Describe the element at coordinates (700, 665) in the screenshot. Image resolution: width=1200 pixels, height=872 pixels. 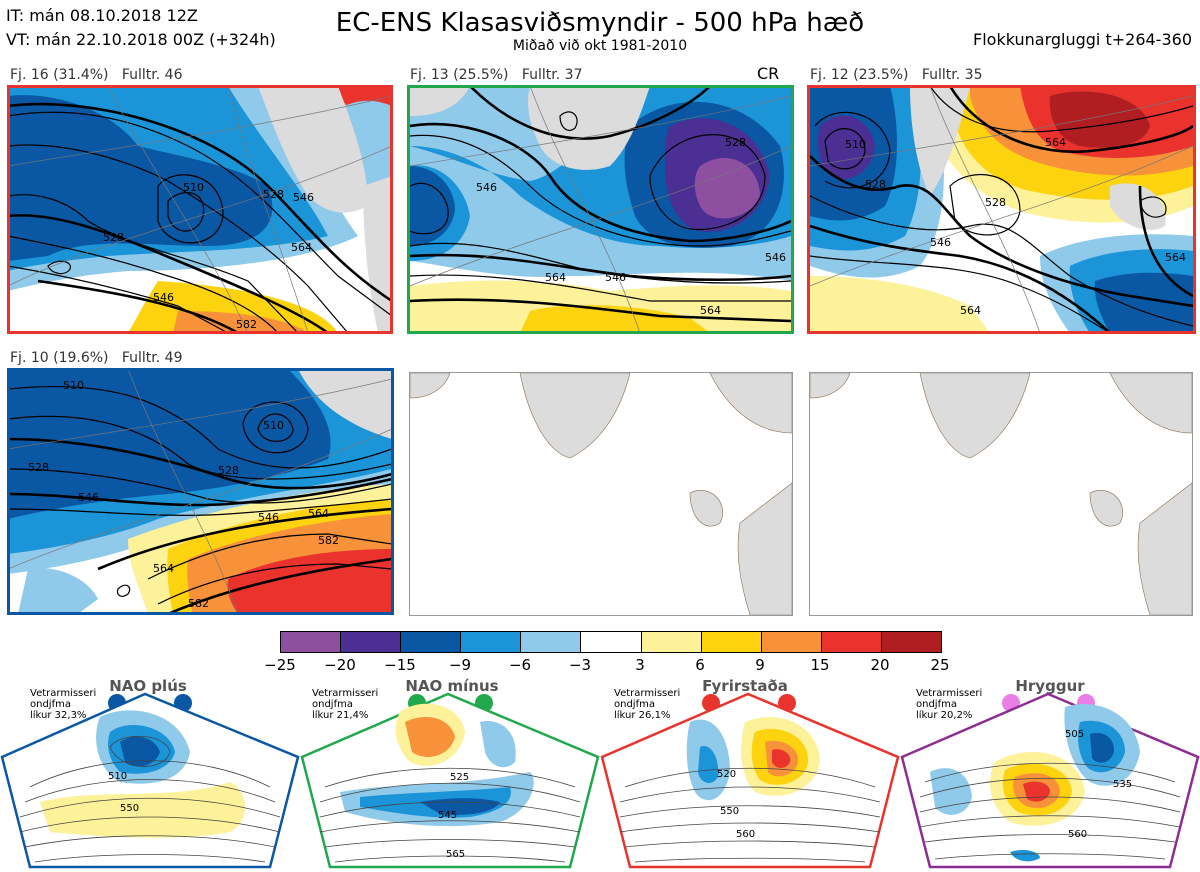
I see `colorbar-tick-label: 6` at that location.